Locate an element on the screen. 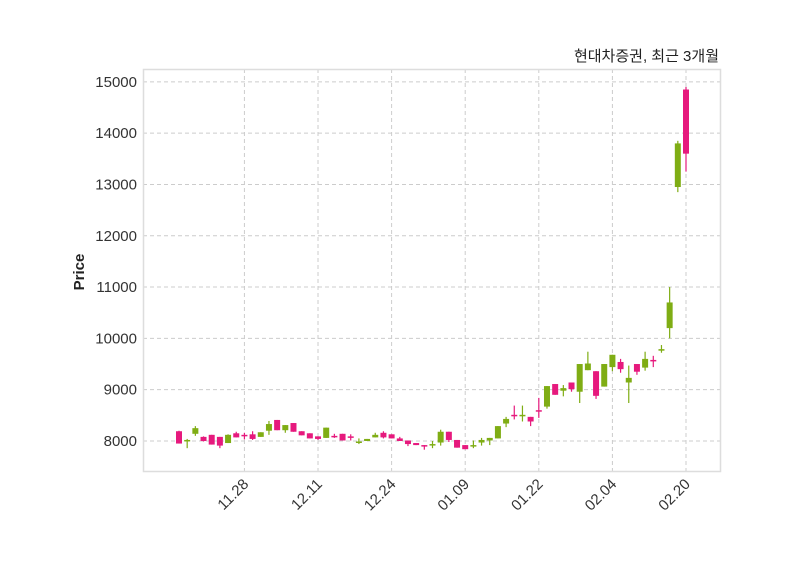  x-tick-label: 12.11 is located at coordinates (307, 495).